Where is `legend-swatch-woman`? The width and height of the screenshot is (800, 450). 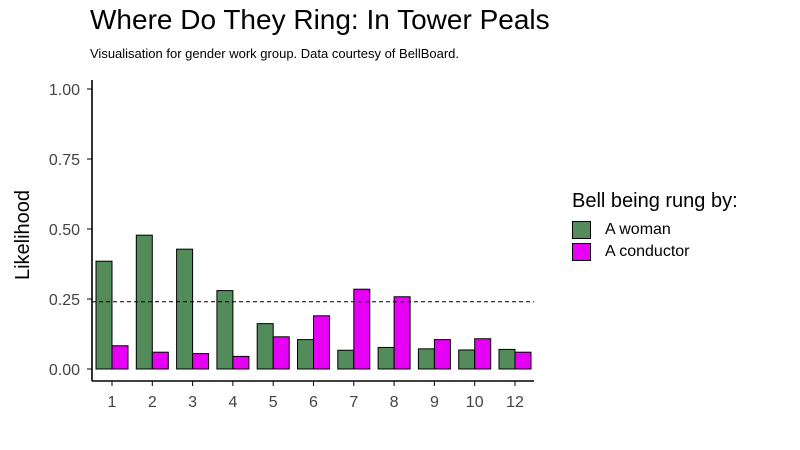 legend-swatch-woman is located at coordinates (581, 230).